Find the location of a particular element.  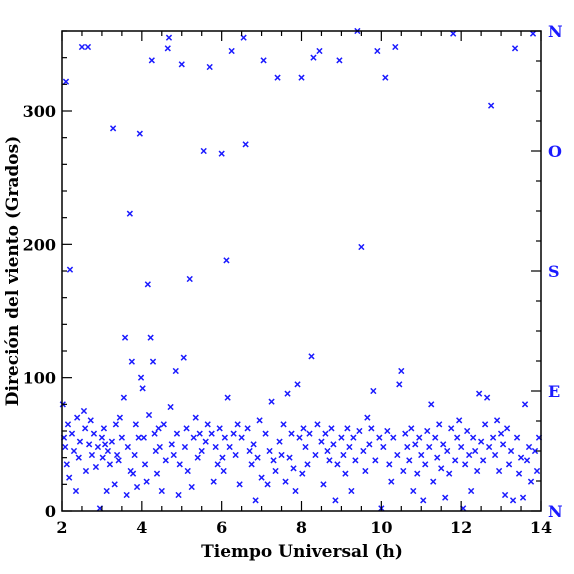

y-axis-ticks: 0 100 200 300 is located at coordinates (47, 275).